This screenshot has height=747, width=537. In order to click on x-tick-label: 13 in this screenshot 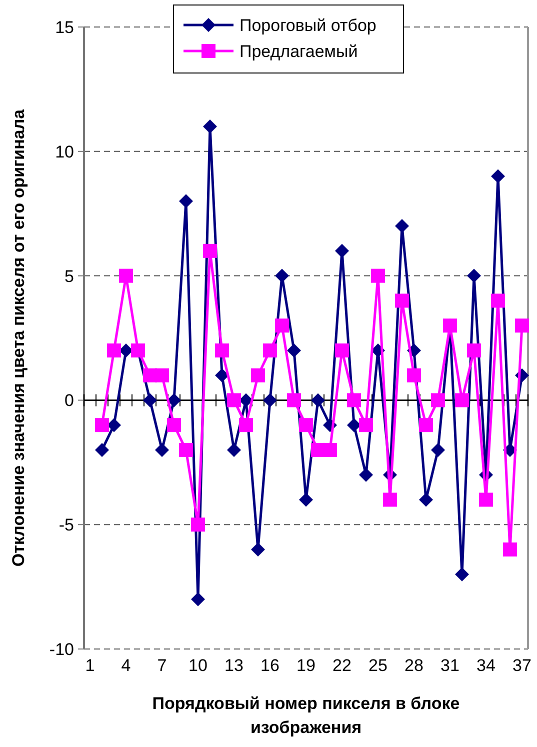, I will do `click(234, 665)`.